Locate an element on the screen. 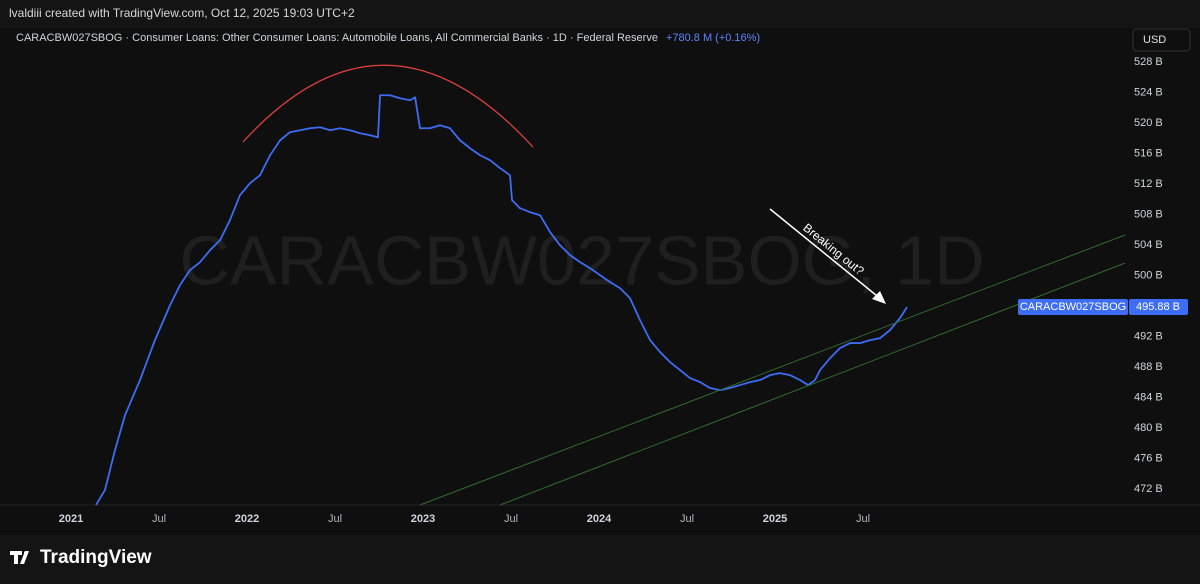 The image size is (1200, 584). currency-button is located at coordinates (1161, 40).